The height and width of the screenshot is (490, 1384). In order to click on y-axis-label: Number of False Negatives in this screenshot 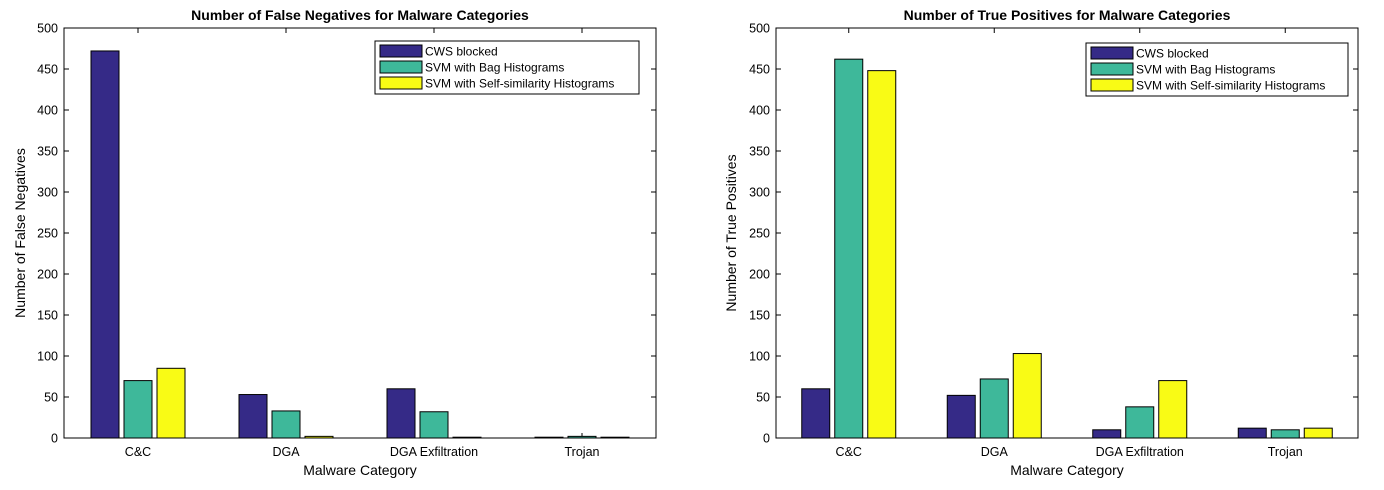, I will do `click(20, 233)`.